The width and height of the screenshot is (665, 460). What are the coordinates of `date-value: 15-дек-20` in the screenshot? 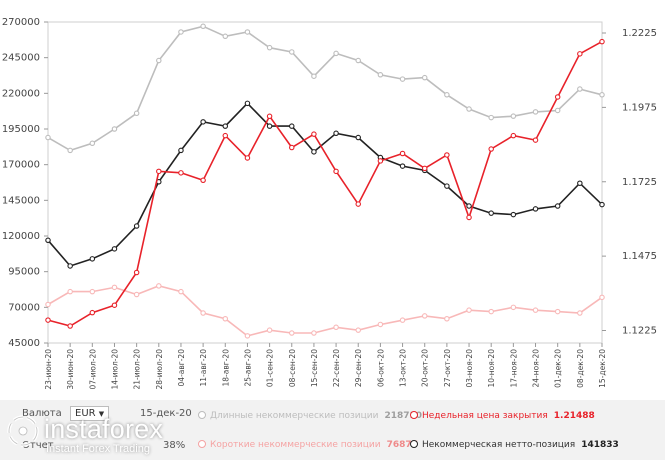 It's located at (166, 413).